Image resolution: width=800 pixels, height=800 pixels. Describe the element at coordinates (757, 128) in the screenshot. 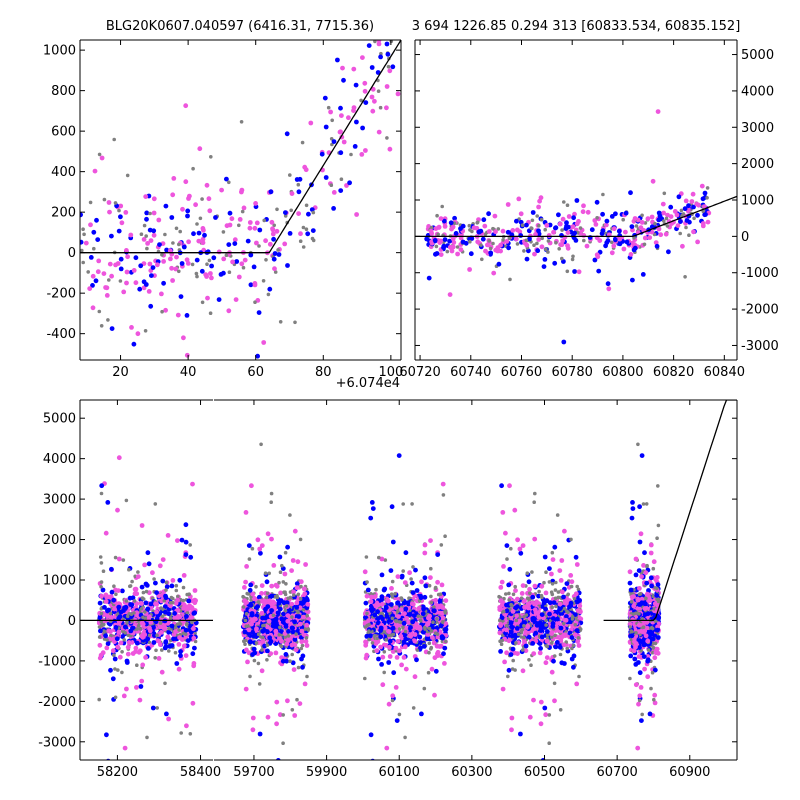

I see `y-tick-label: 3000` at that location.